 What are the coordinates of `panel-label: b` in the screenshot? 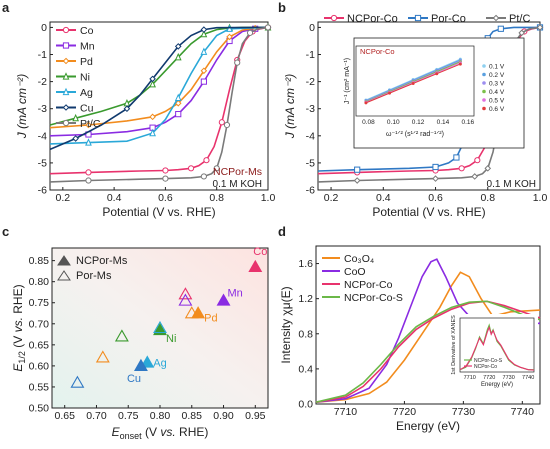 It's located at (282, 7).